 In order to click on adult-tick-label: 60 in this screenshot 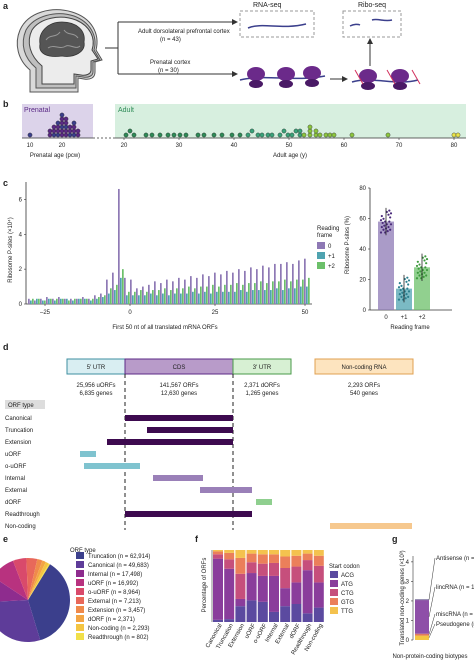, I will do `click(344, 146)`.